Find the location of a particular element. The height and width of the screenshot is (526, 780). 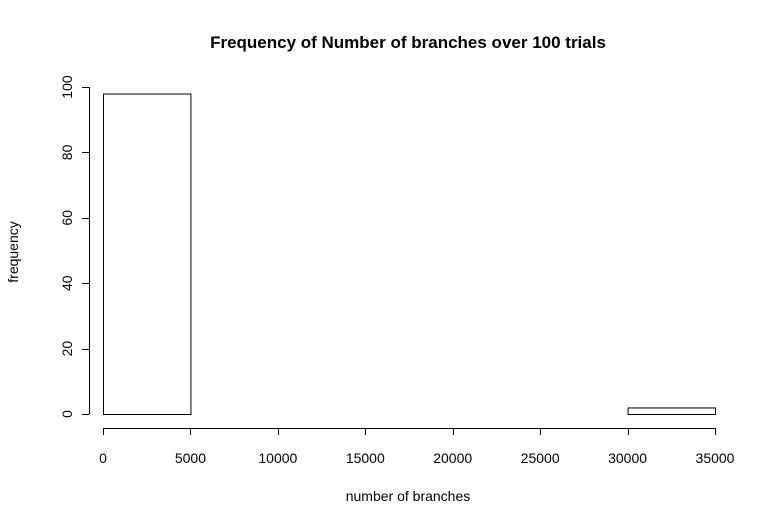

y-tick-label-3: 60 is located at coordinates (67, 218).